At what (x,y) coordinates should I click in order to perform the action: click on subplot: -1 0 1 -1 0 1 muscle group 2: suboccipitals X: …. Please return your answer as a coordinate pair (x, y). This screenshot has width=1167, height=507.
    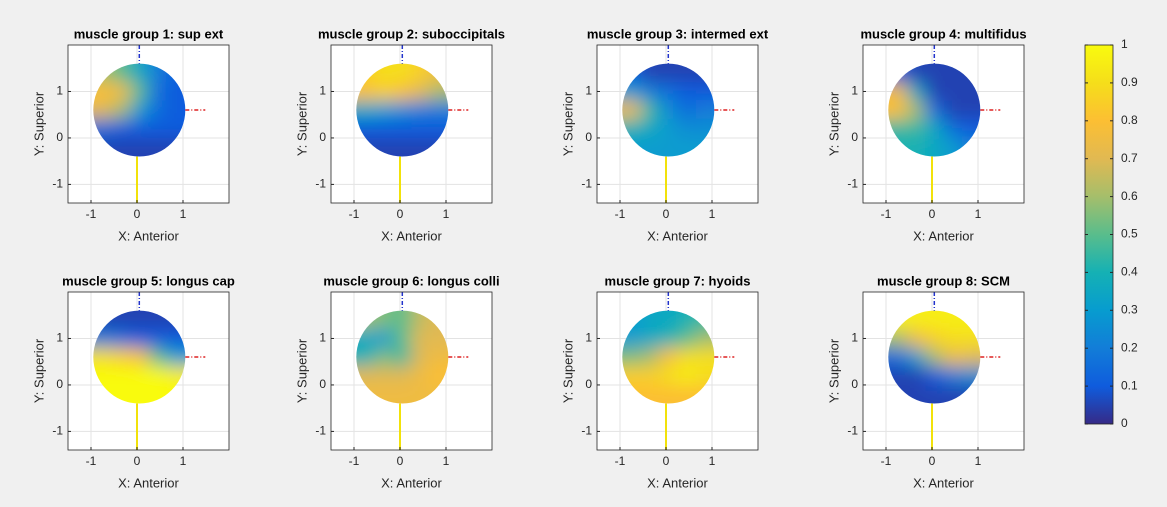
    Looking at the image, I should click on (399, 134).